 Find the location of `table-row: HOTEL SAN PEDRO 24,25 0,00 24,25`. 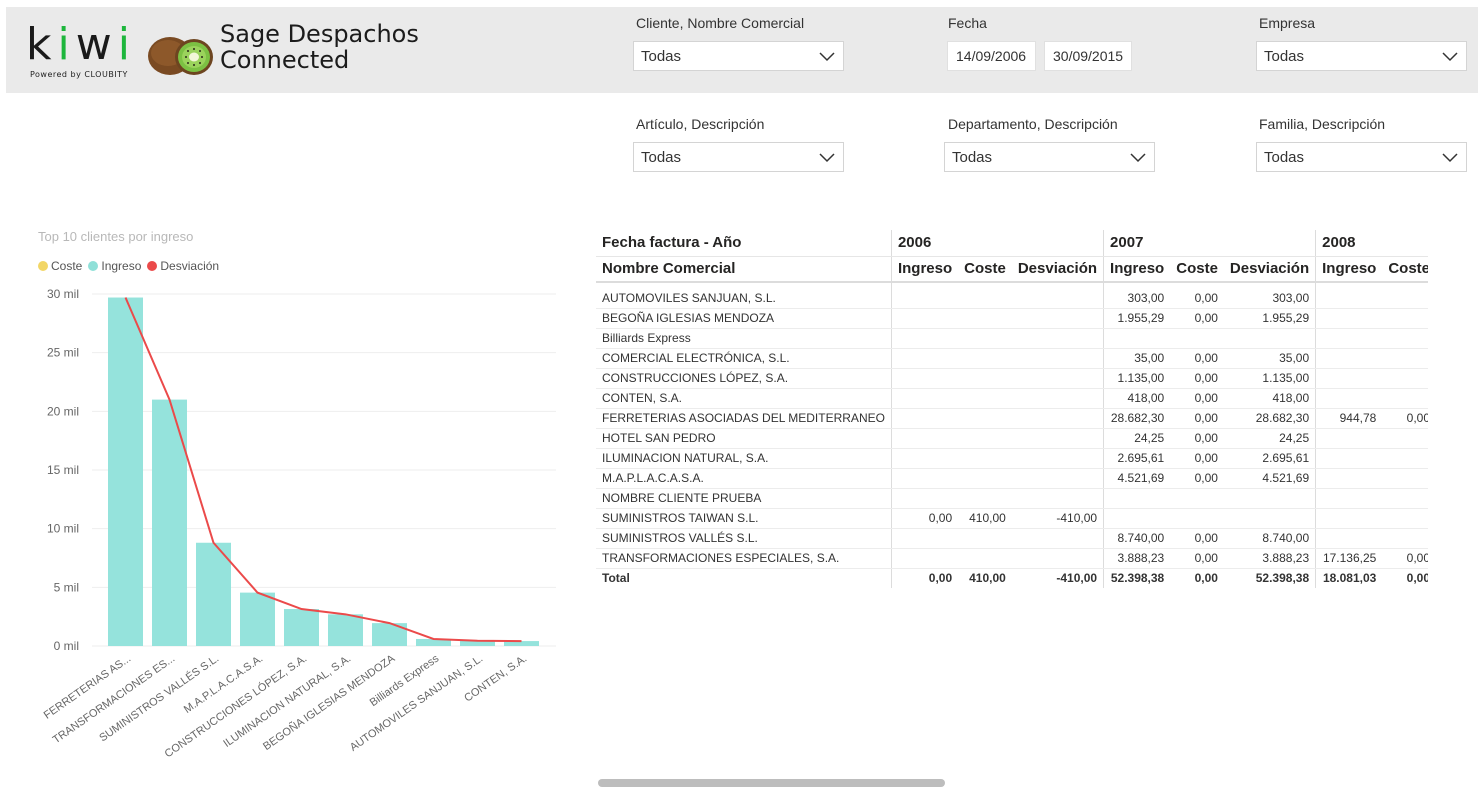

table-row: HOTEL SAN PEDRO 24,25 0,00 24,25 is located at coordinates (1012, 438).